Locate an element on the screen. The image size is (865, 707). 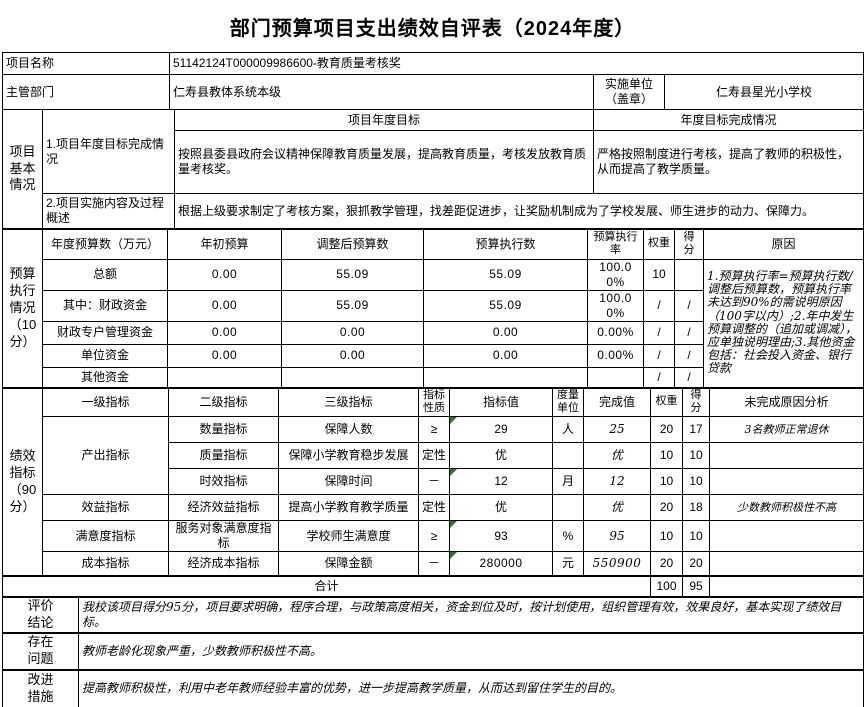
total-weight: 100 is located at coordinates (666, 586).